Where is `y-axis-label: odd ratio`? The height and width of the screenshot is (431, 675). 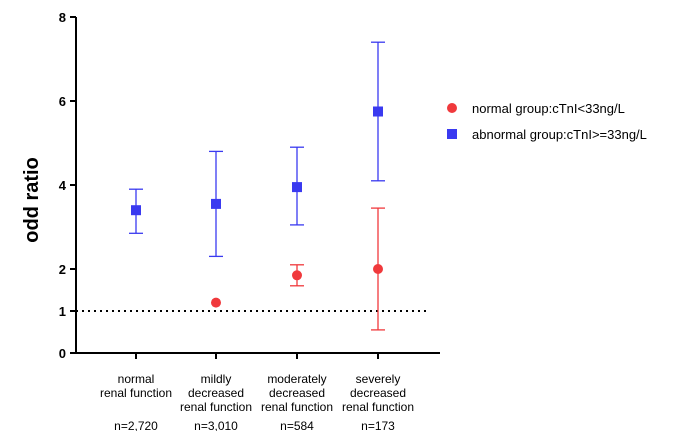 y-axis-label: odd ratio is located at coordinates (32, 200).